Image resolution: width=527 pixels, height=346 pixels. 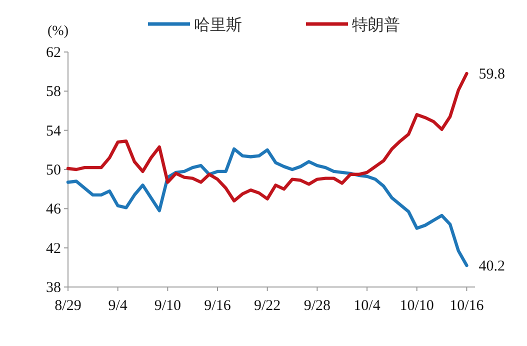 What do you see at coordinates (53, 248) in the screenshot?
I see `y-tick-label: 42` at bounding box center [53, 248].